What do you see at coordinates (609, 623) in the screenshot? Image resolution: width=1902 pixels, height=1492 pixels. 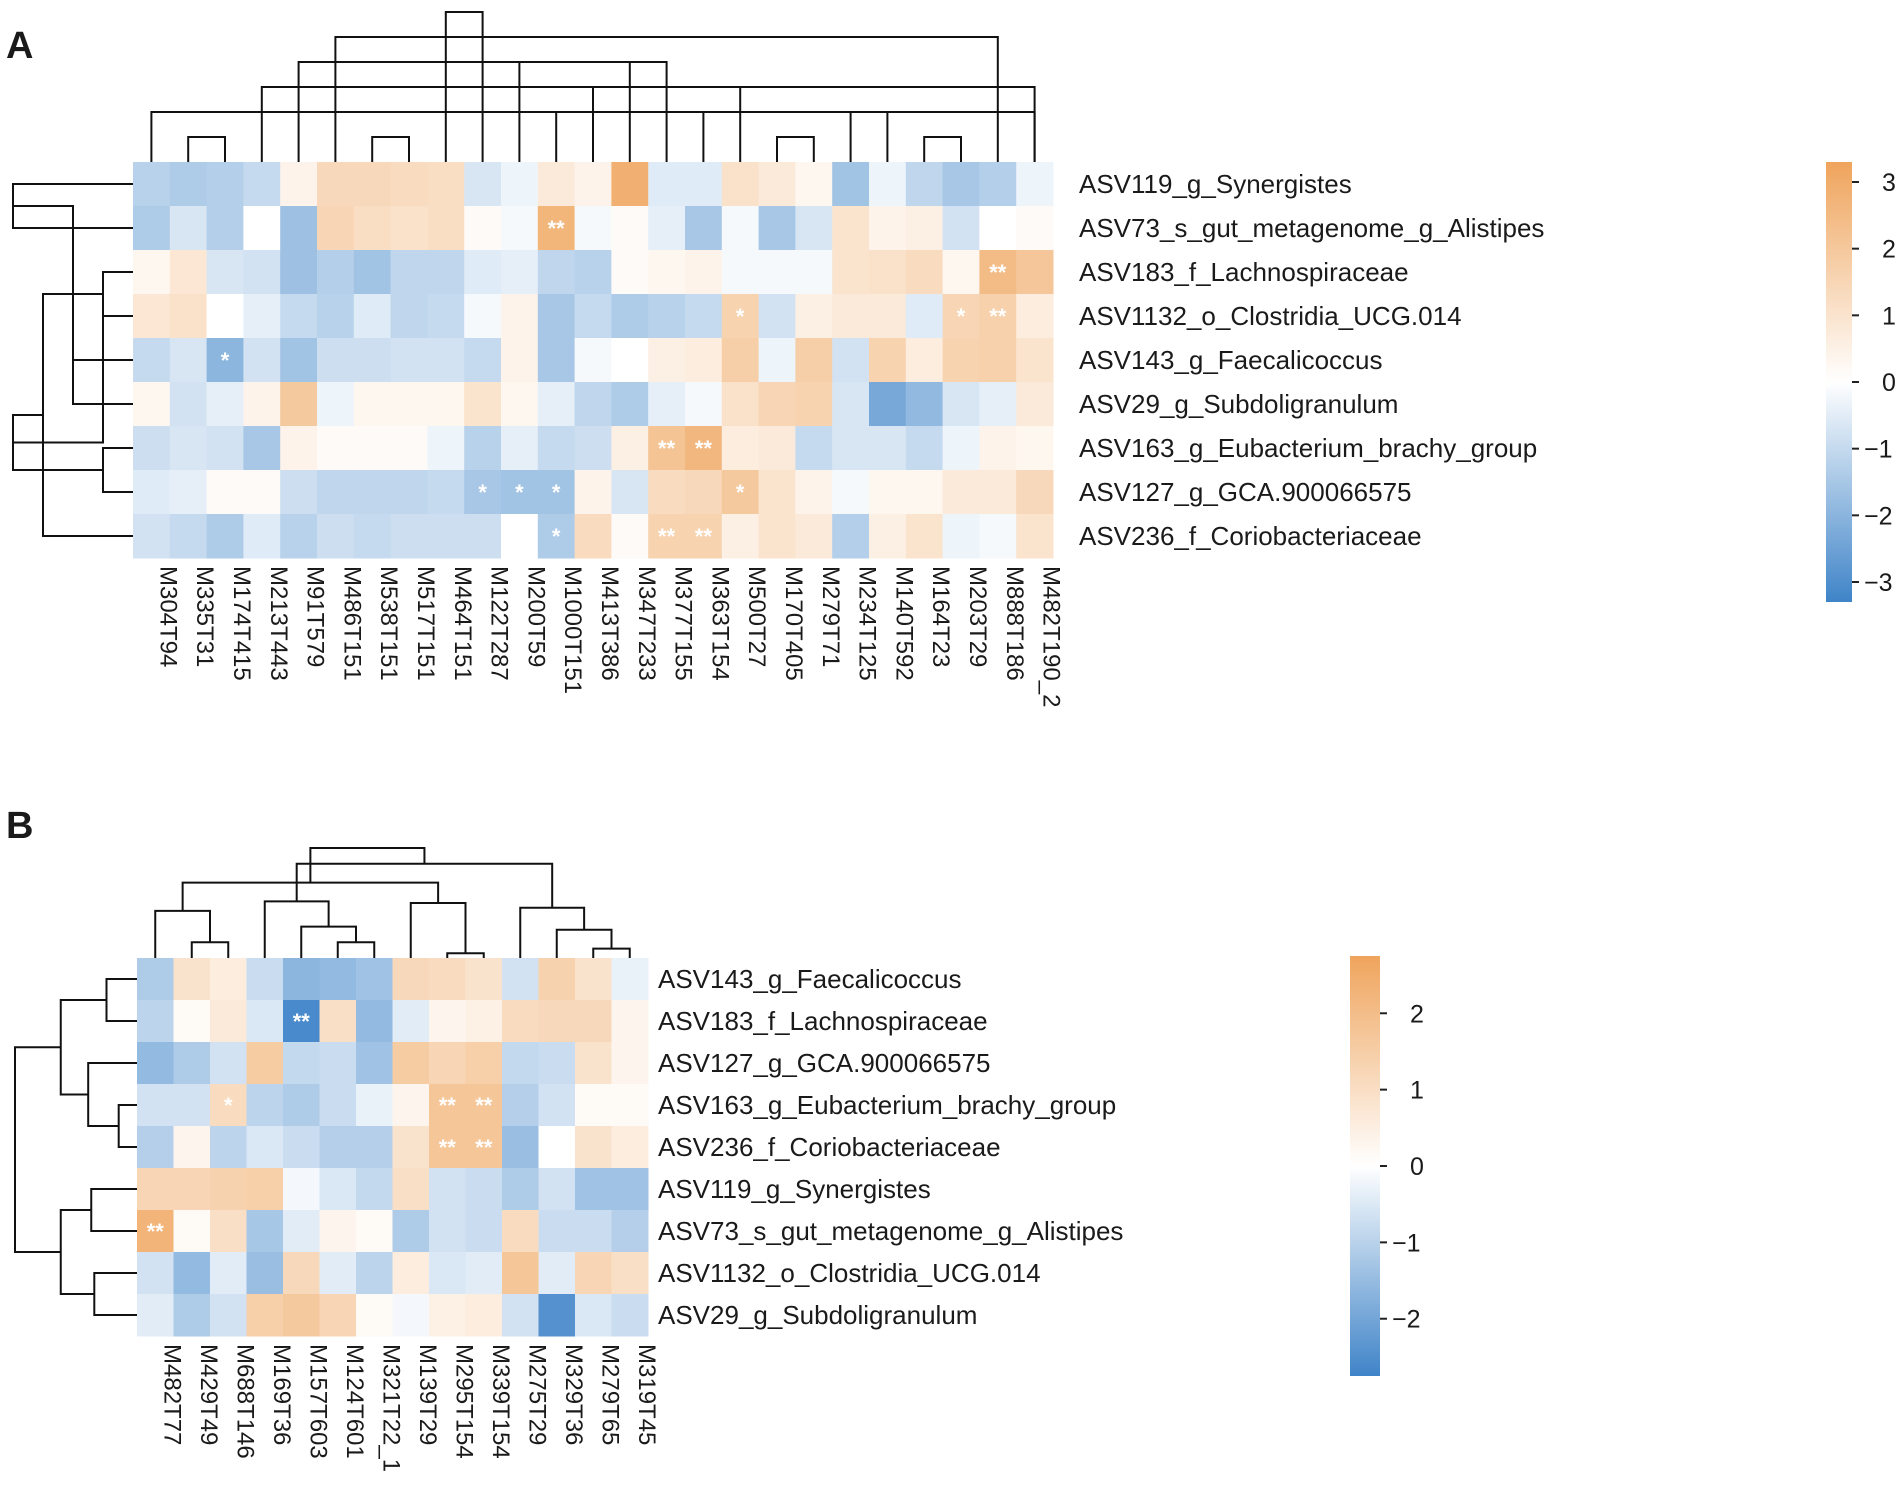 I see `column-label: M413T386` at bounding box center [609, 623].